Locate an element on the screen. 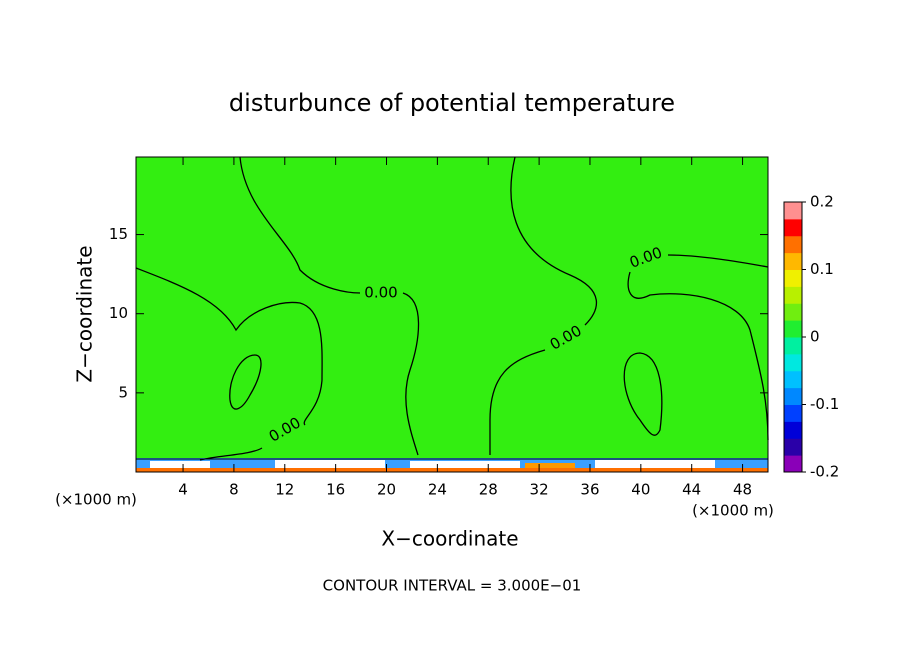 The image size is (904, 654). x-tick-label: 12 is located at coordinates (284, 490).